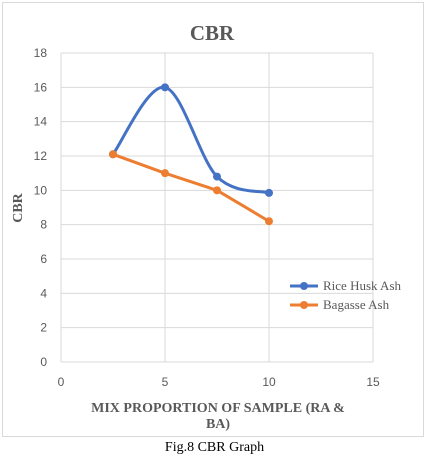 The height and width of the screenshot is (463, 429). What do you see at coordinates (41, 156) in the screenshot?
I see `y-tick-label: 12` at bounding box center [41, 156].